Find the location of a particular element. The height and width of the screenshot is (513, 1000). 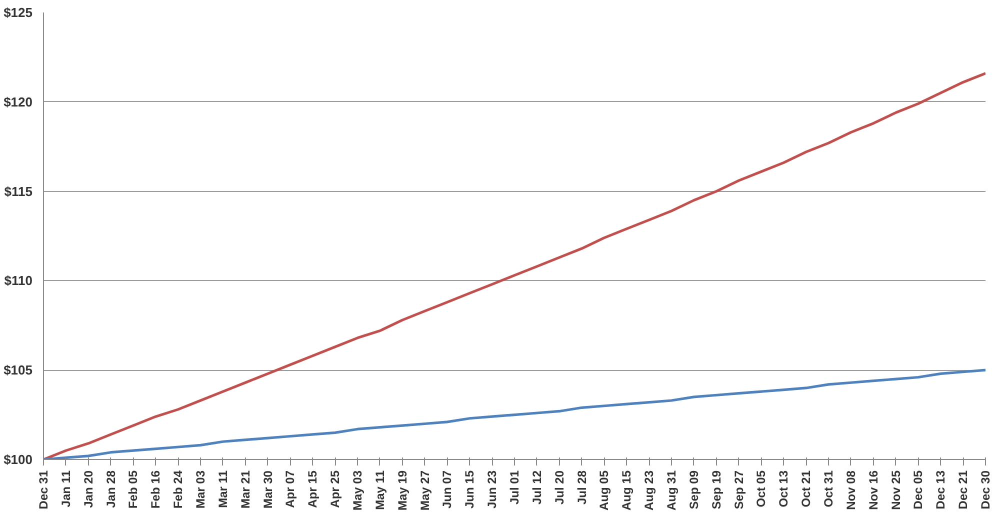

x-tick-label: Mar 11 is located at coordinates (223, 489).